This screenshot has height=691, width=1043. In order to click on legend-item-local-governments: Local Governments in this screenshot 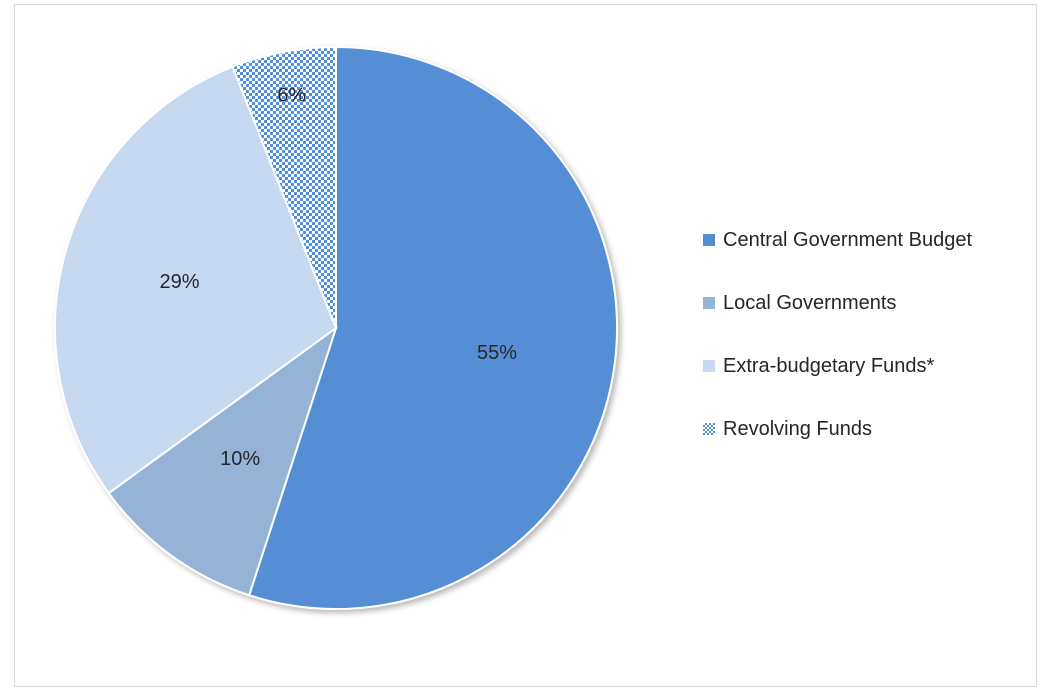, I will do `click(870, 303)`.